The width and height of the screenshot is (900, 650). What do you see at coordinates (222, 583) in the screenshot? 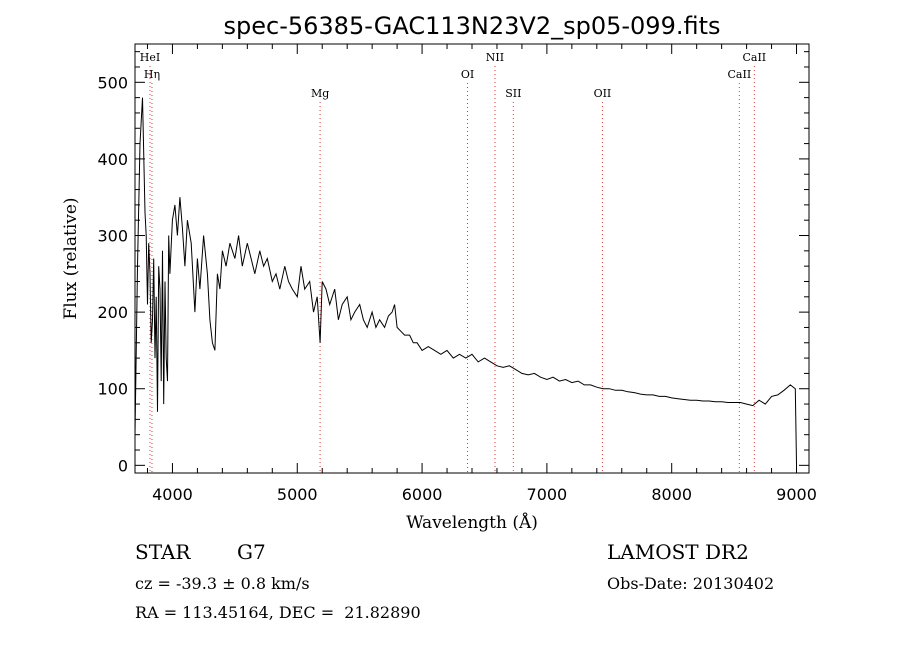
I see `redshift-cz: cz = -39.3 ± 0.8 km/s` at bounding box center [222, 583].